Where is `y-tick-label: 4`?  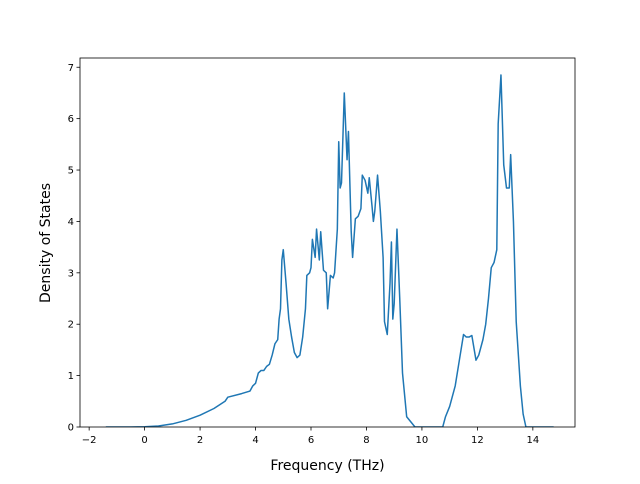
y-tick-label: 4 is located at coordinates (71, 222).